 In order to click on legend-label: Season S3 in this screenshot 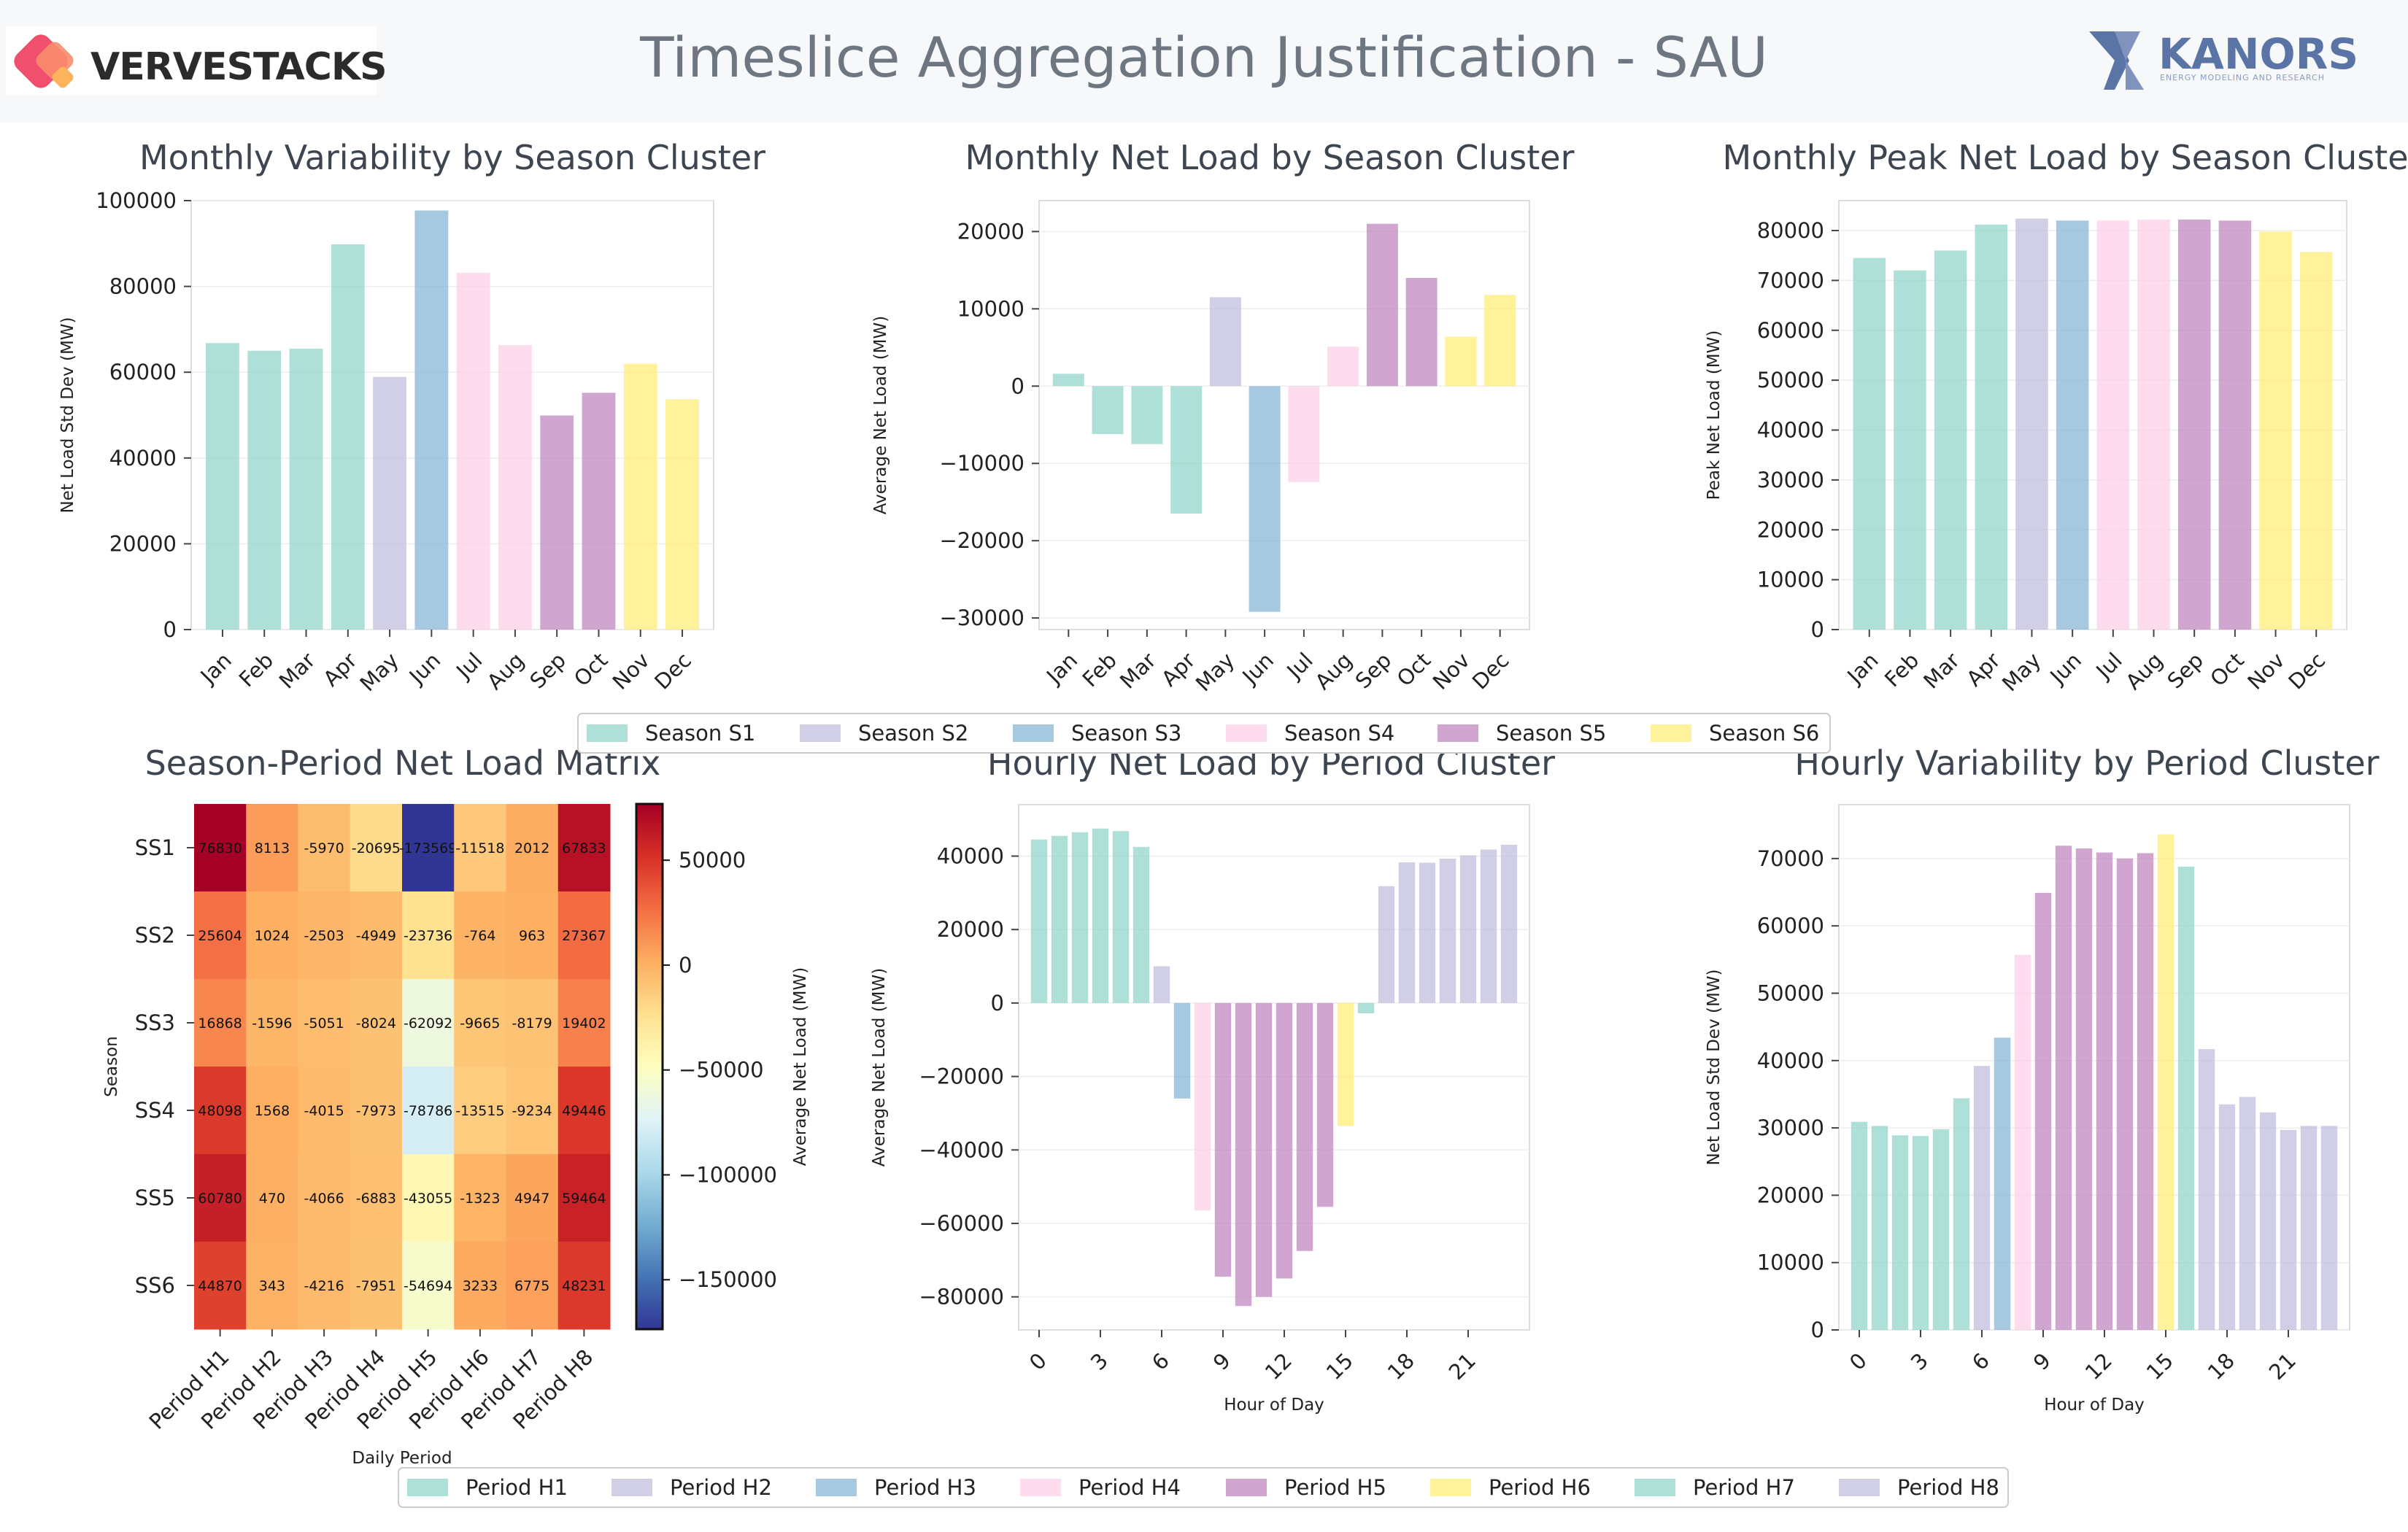, I will do `click(1126, 734)`.